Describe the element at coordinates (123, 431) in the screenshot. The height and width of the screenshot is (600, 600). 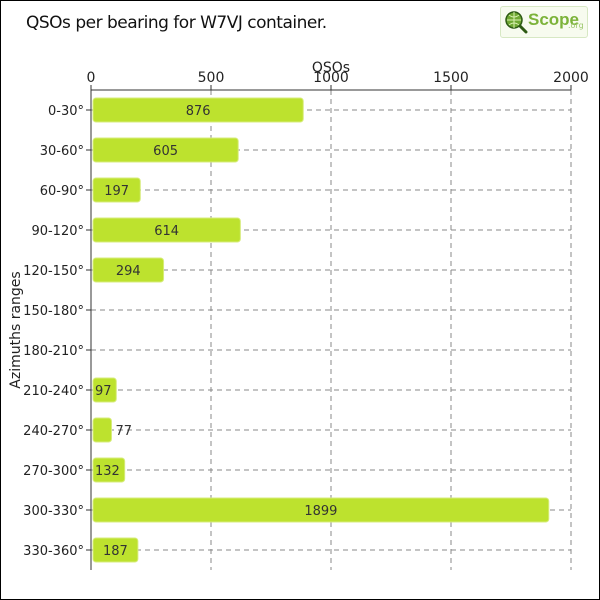
I see `bar-value-label: 77` at that location.